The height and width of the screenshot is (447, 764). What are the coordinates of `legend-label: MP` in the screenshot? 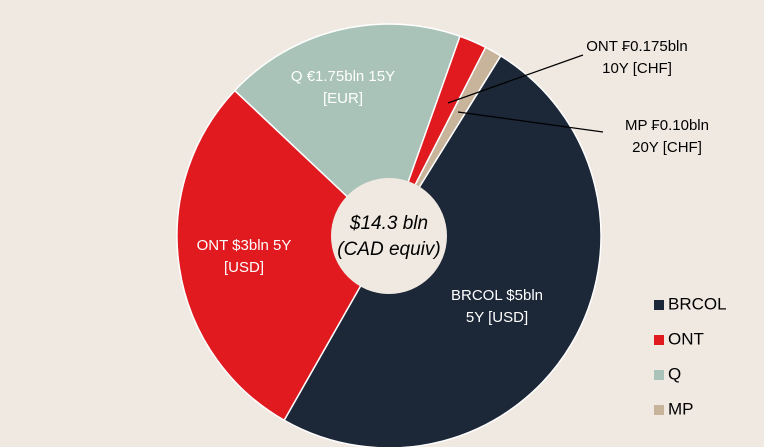 It's located at (681, 408).